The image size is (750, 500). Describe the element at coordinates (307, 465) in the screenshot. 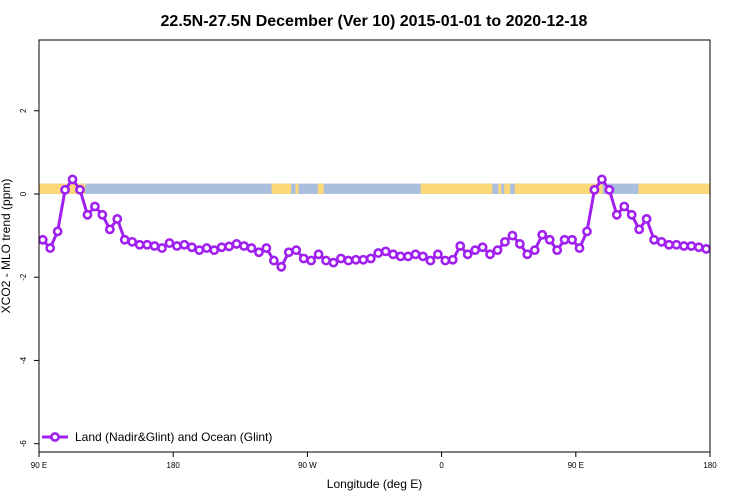

I see `x-tick-label: 90 W` at that location.